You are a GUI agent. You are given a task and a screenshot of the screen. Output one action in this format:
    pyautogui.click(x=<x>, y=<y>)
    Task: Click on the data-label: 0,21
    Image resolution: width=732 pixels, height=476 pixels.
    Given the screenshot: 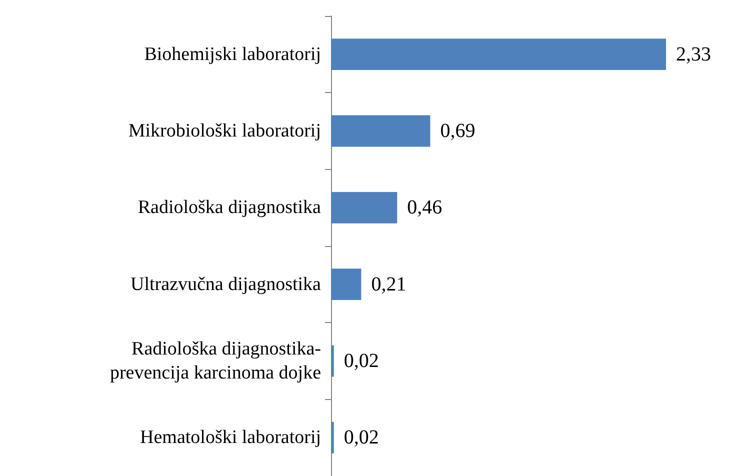 What is the action you would take?
    pyautogui.click(x=388, y=284)
    